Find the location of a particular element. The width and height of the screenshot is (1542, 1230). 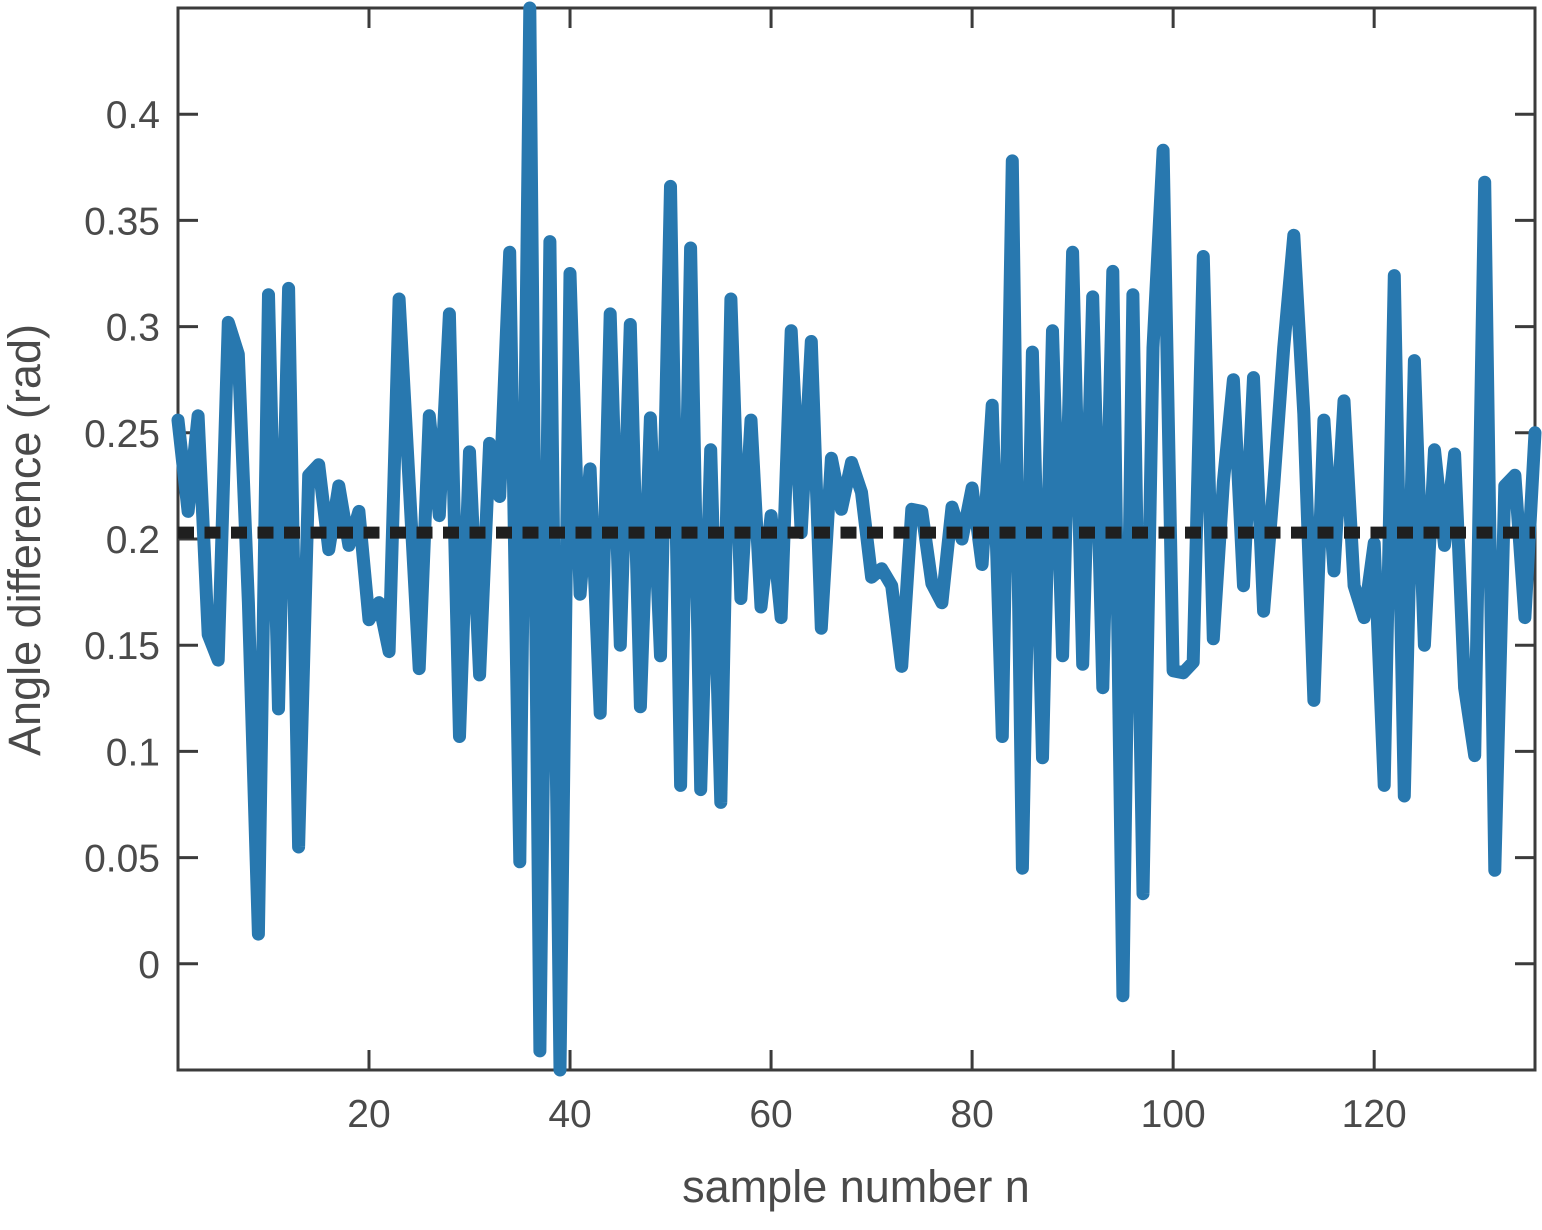

y-tick-label: 0.1 is located at coordinates (133, 752).